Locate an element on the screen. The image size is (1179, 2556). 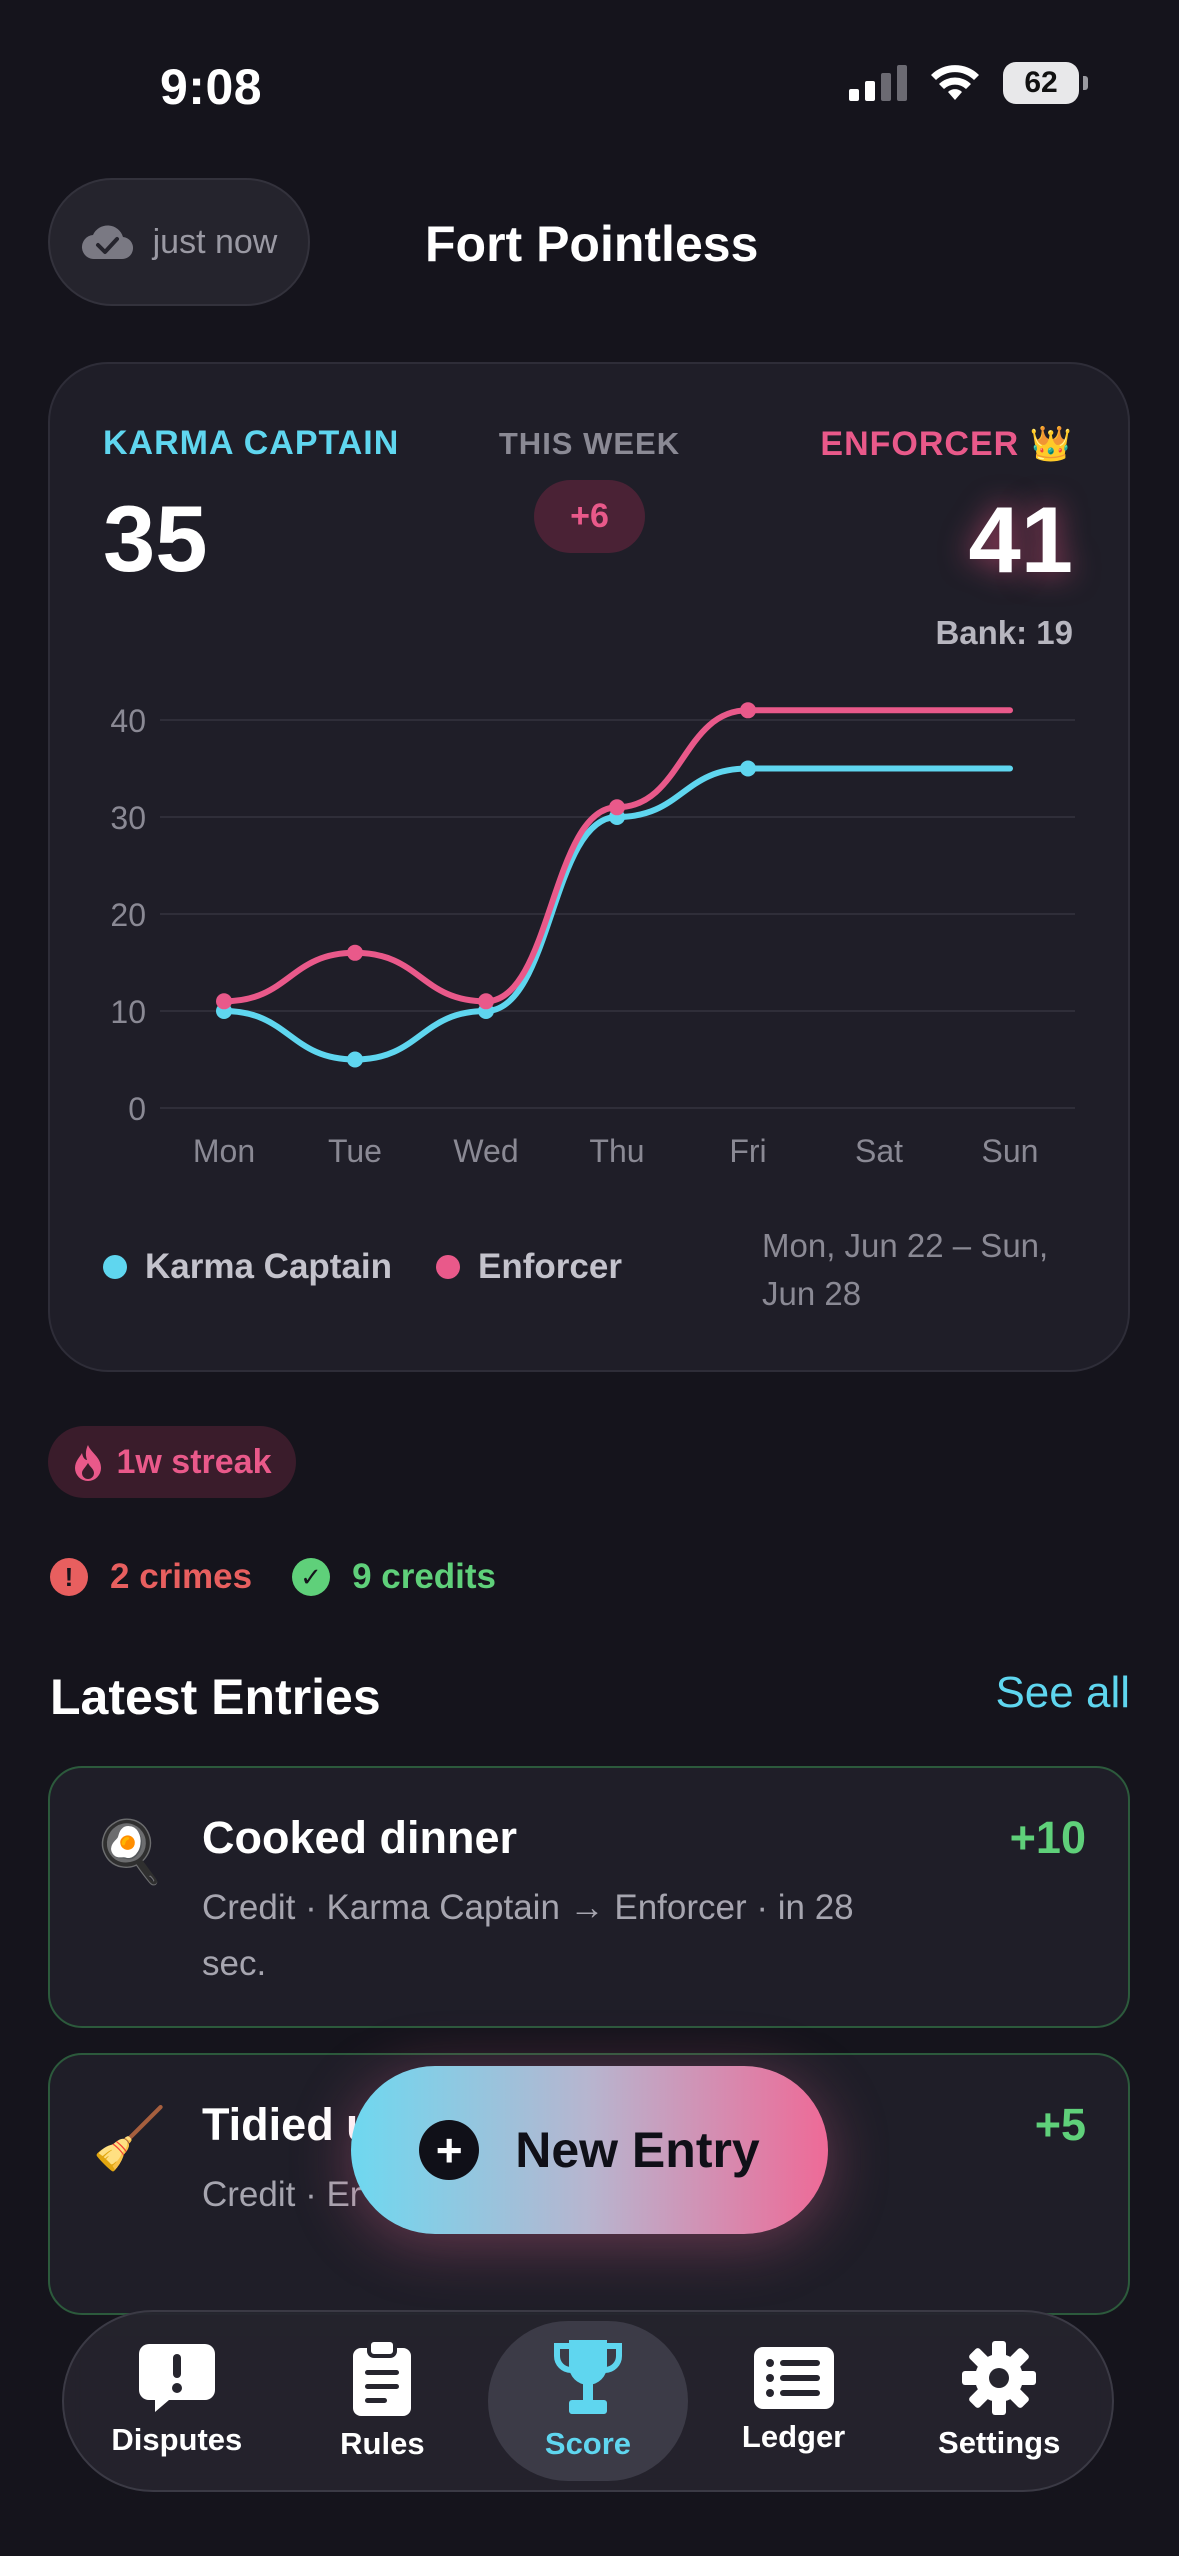
x-tick-label: Sun is located at coordinates (1010, 1151).